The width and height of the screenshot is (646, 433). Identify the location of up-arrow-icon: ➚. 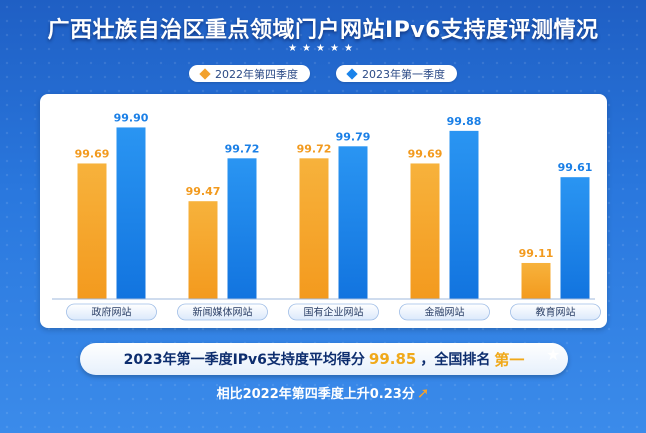
(423, 393).